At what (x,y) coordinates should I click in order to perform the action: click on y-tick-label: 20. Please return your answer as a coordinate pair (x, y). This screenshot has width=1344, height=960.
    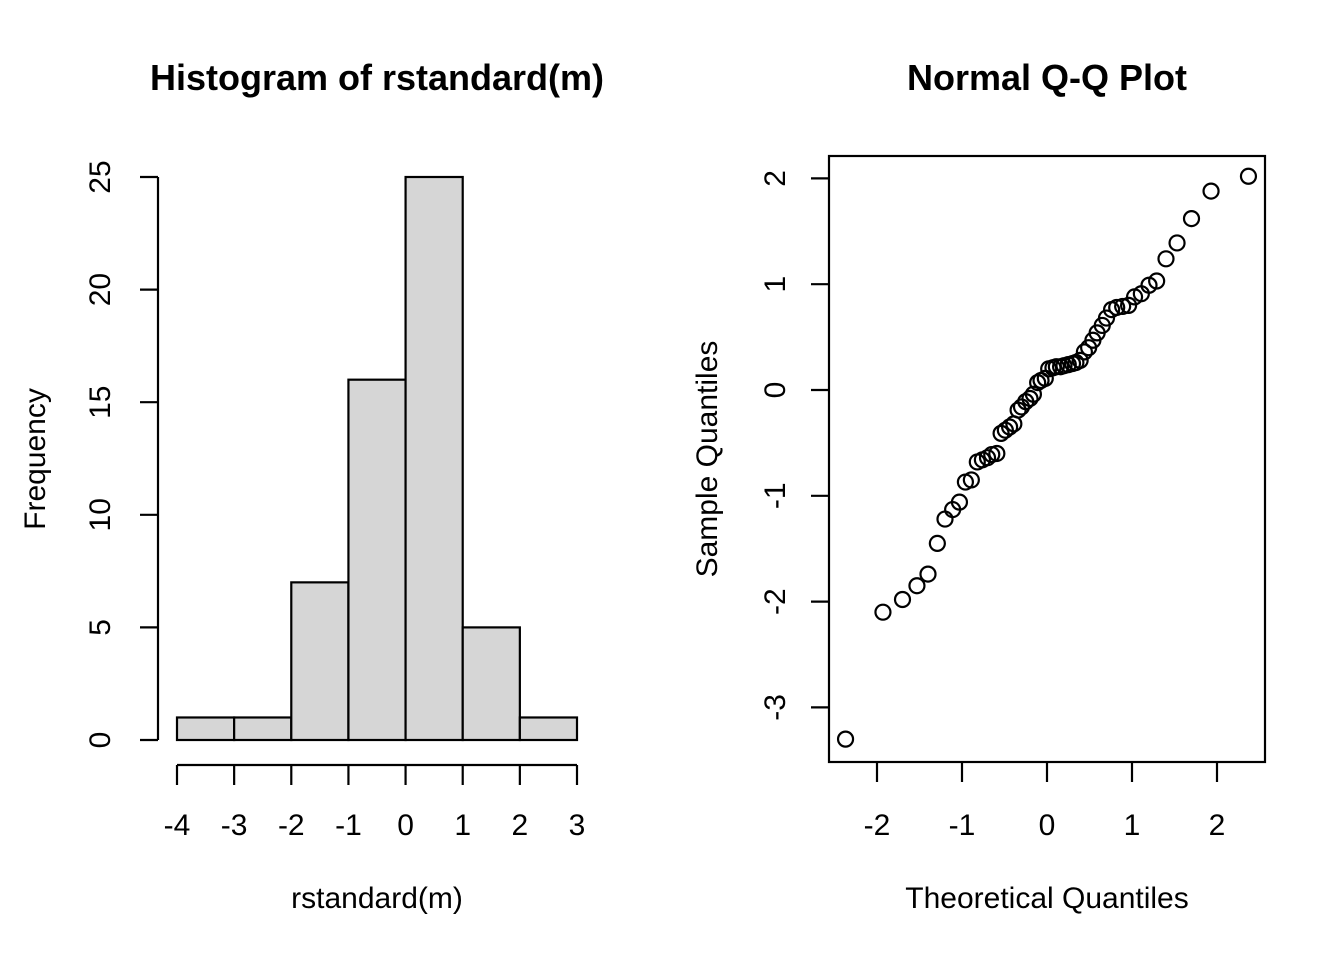
    Looking at the image, I should click on (100, 289).